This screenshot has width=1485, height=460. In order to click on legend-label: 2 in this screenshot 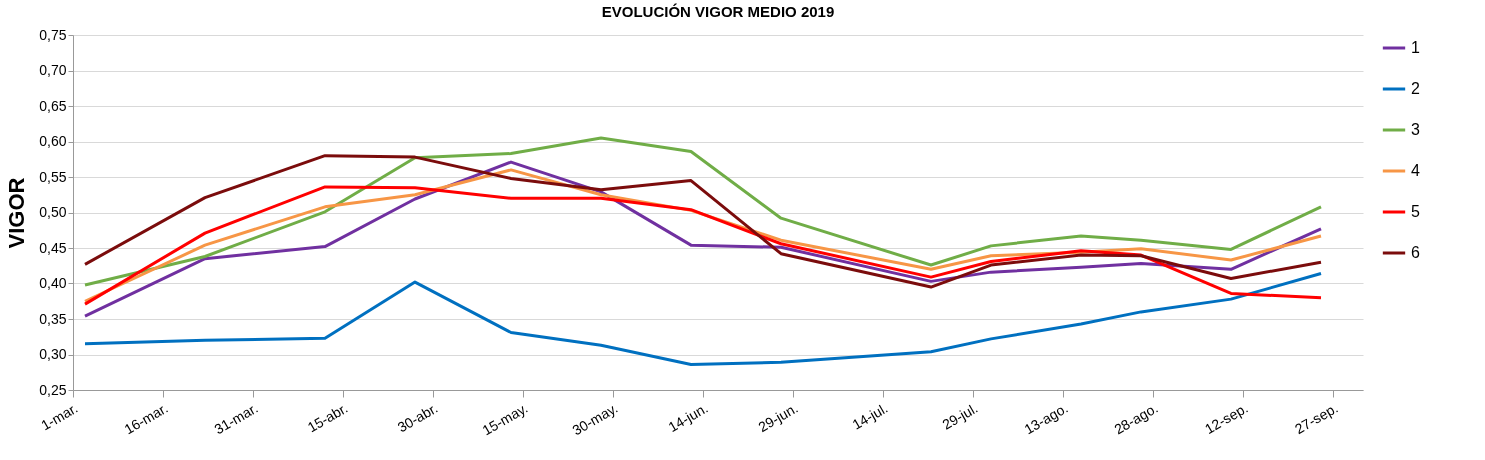, I will do `click(1415, 88)`.